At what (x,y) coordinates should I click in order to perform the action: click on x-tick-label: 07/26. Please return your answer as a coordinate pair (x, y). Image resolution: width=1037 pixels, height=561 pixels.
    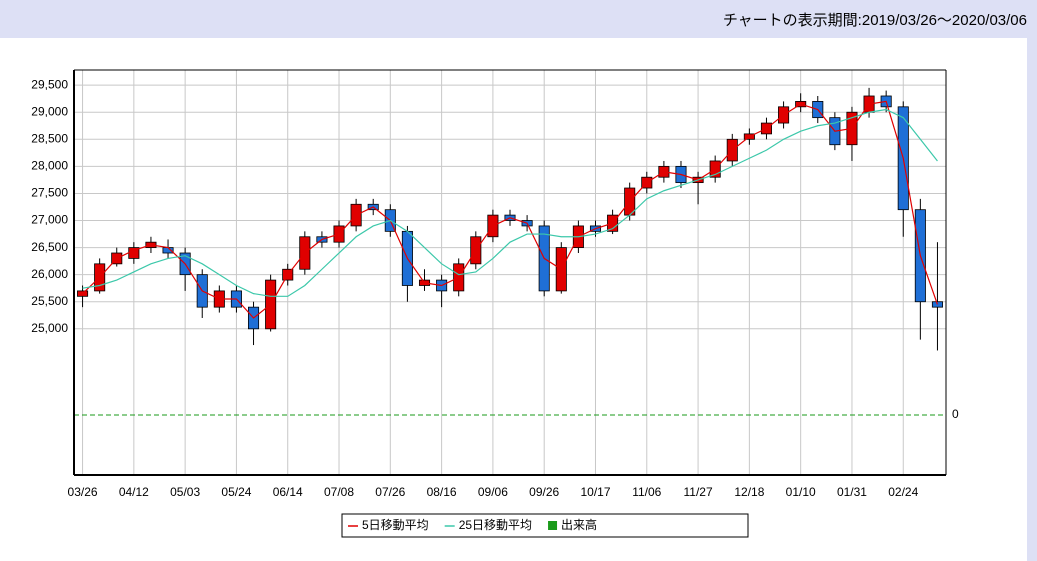
    Looking at the image, I should click on (390, 492).